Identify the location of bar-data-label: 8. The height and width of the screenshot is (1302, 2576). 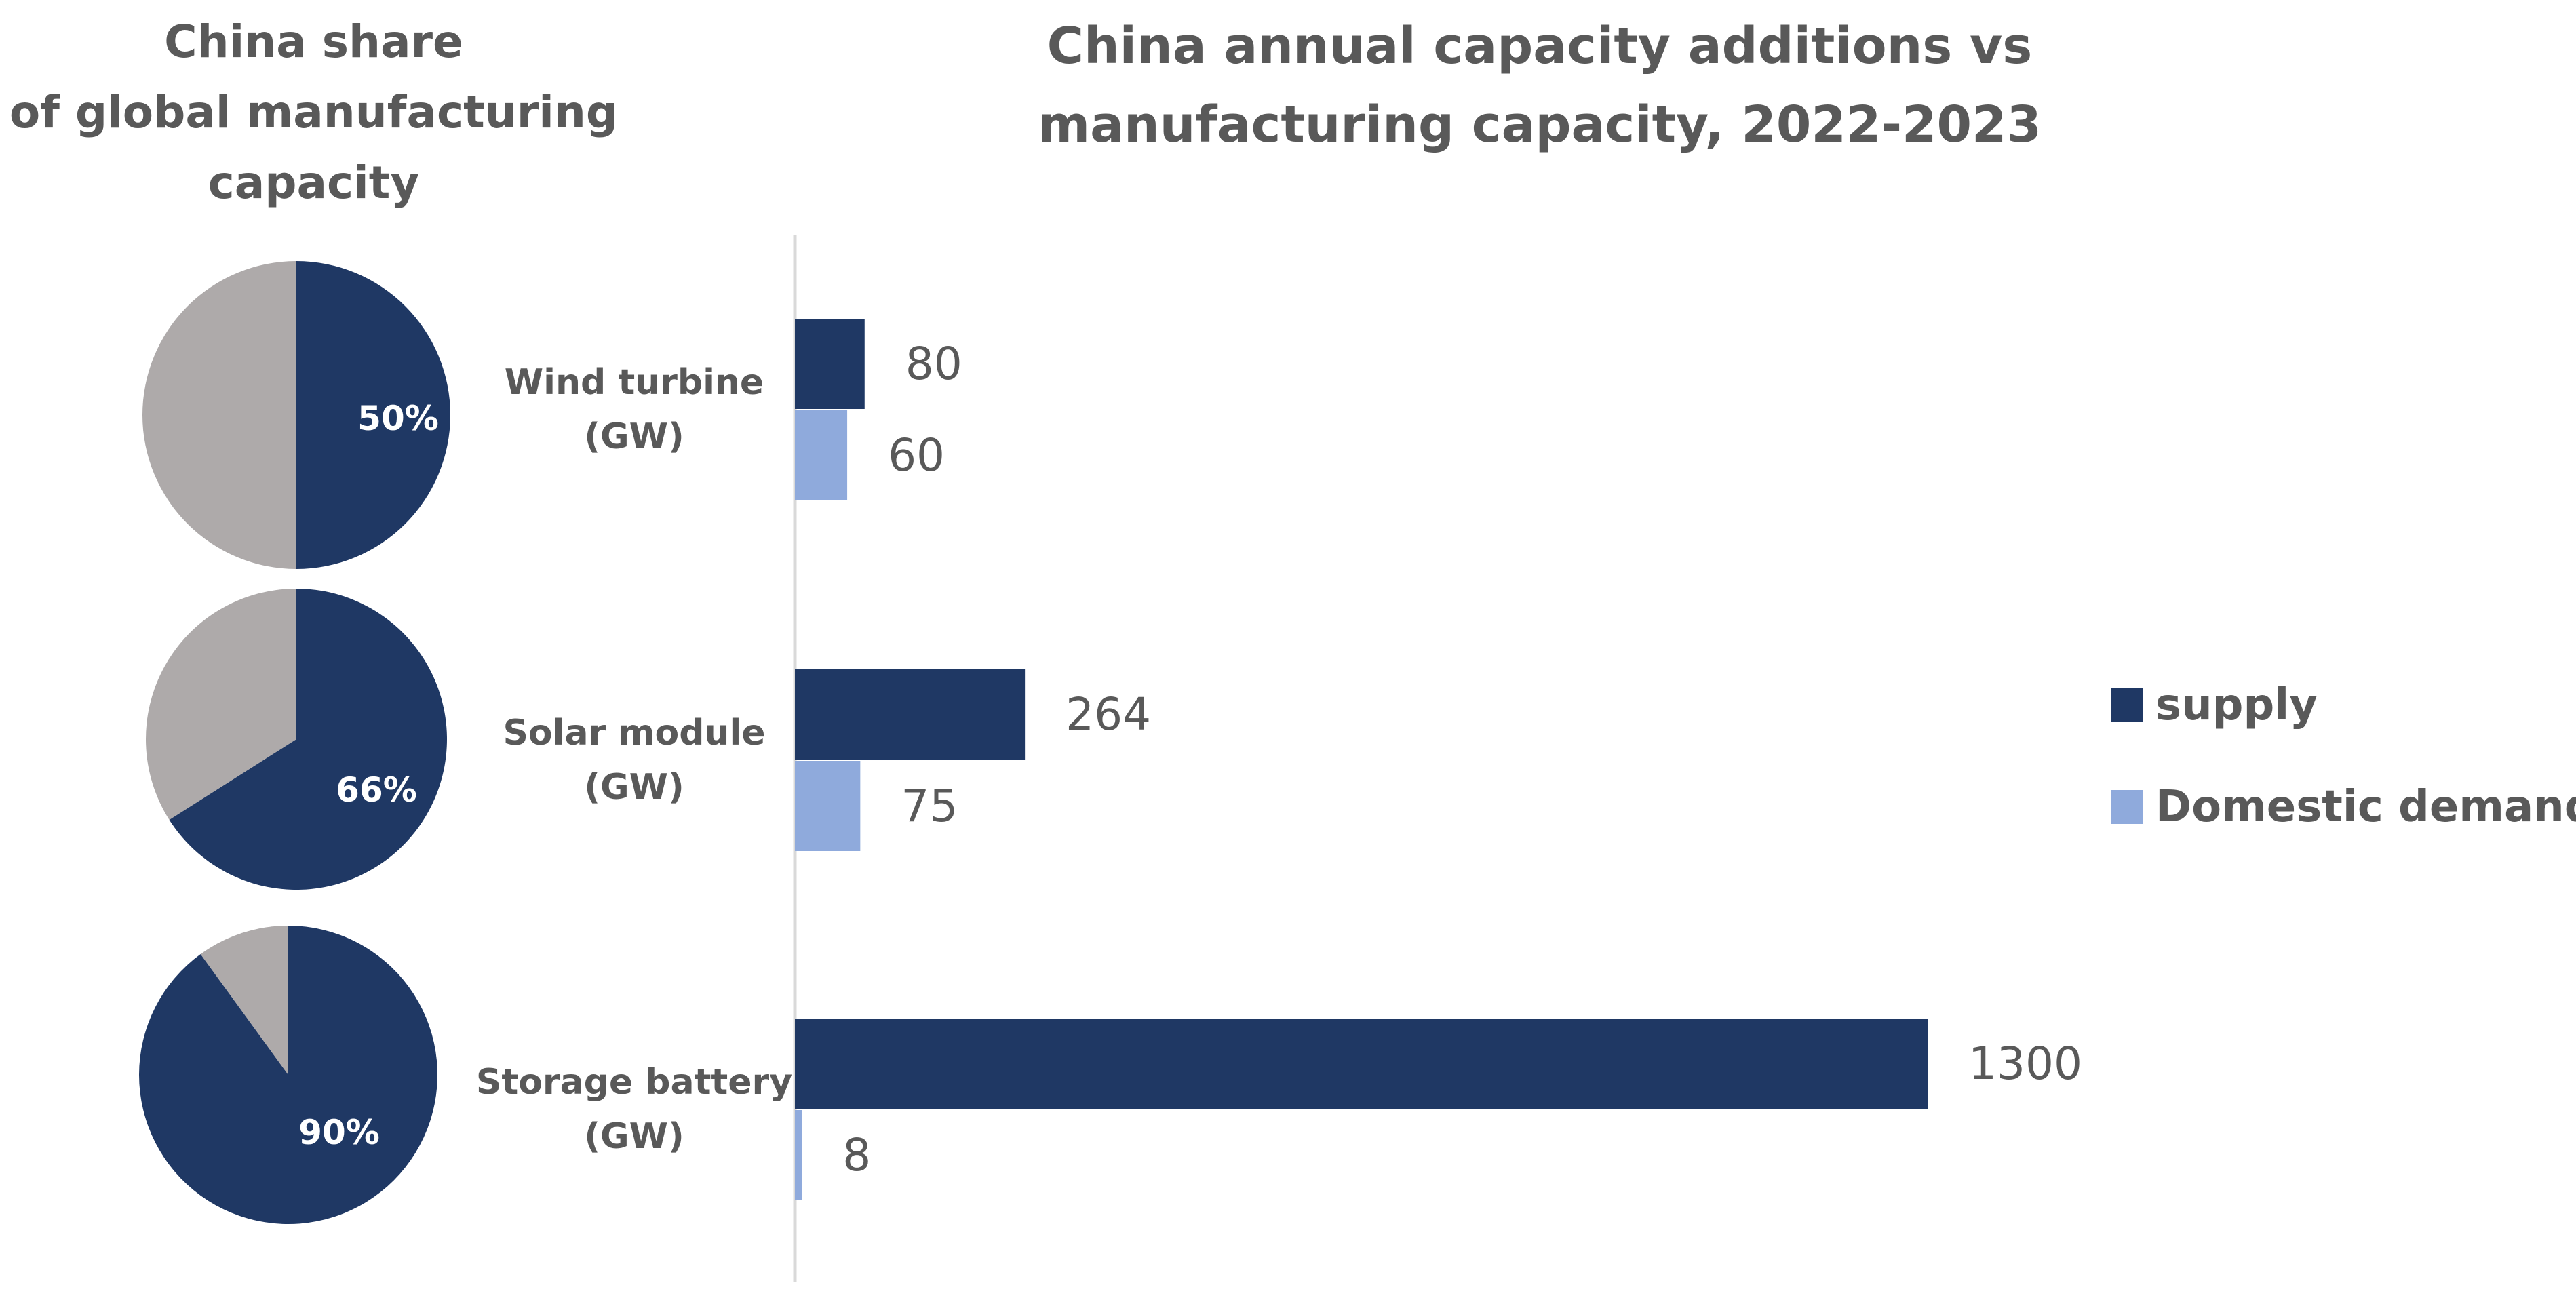
(856, 1155).